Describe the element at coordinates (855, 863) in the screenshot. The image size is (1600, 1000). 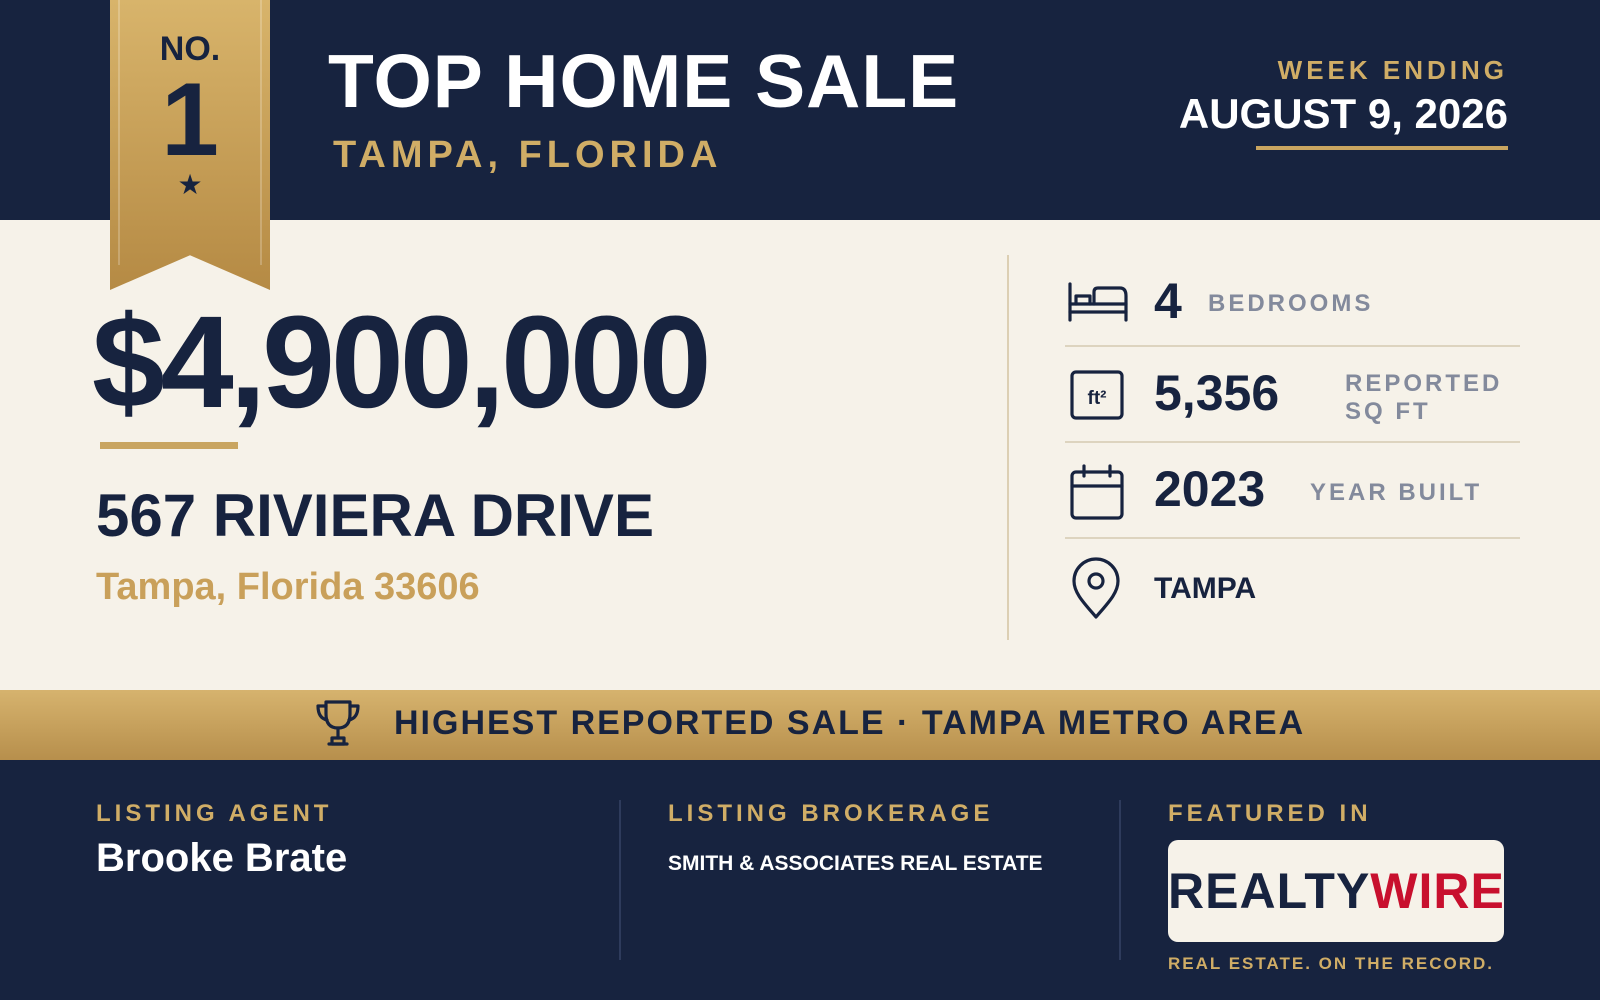
I see `brokerage-name: SMITH & ASSOCIATES REAL ESTATE` at that location.